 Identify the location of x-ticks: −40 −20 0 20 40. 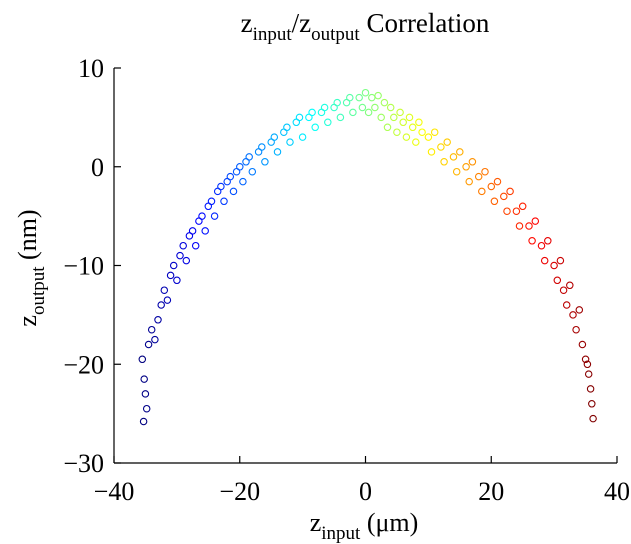
(362, 481).